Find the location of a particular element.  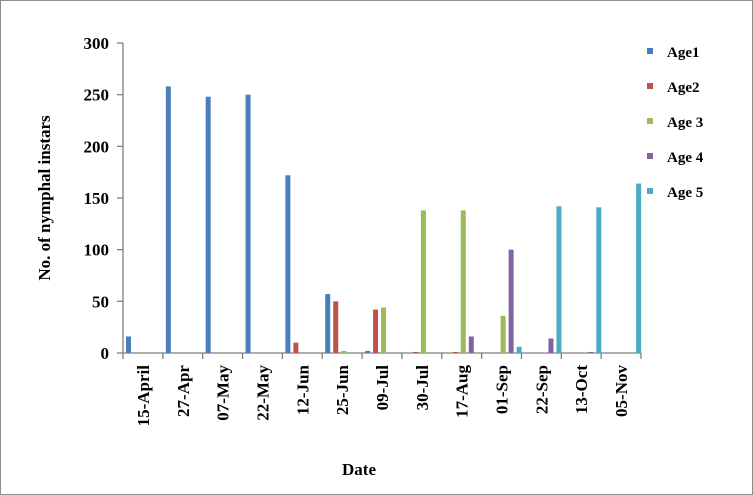

y-tick-label: 150 is located at coordinates (97, 198).